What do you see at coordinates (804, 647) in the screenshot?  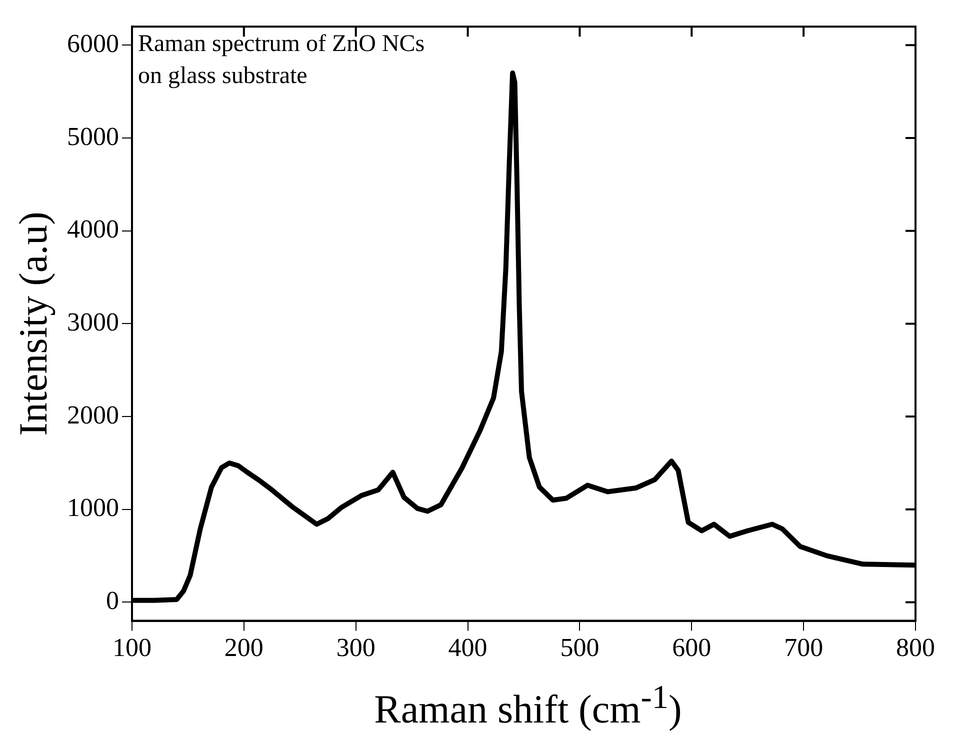 I see `x-tick-label: 700` at bounding box center [804, 647].